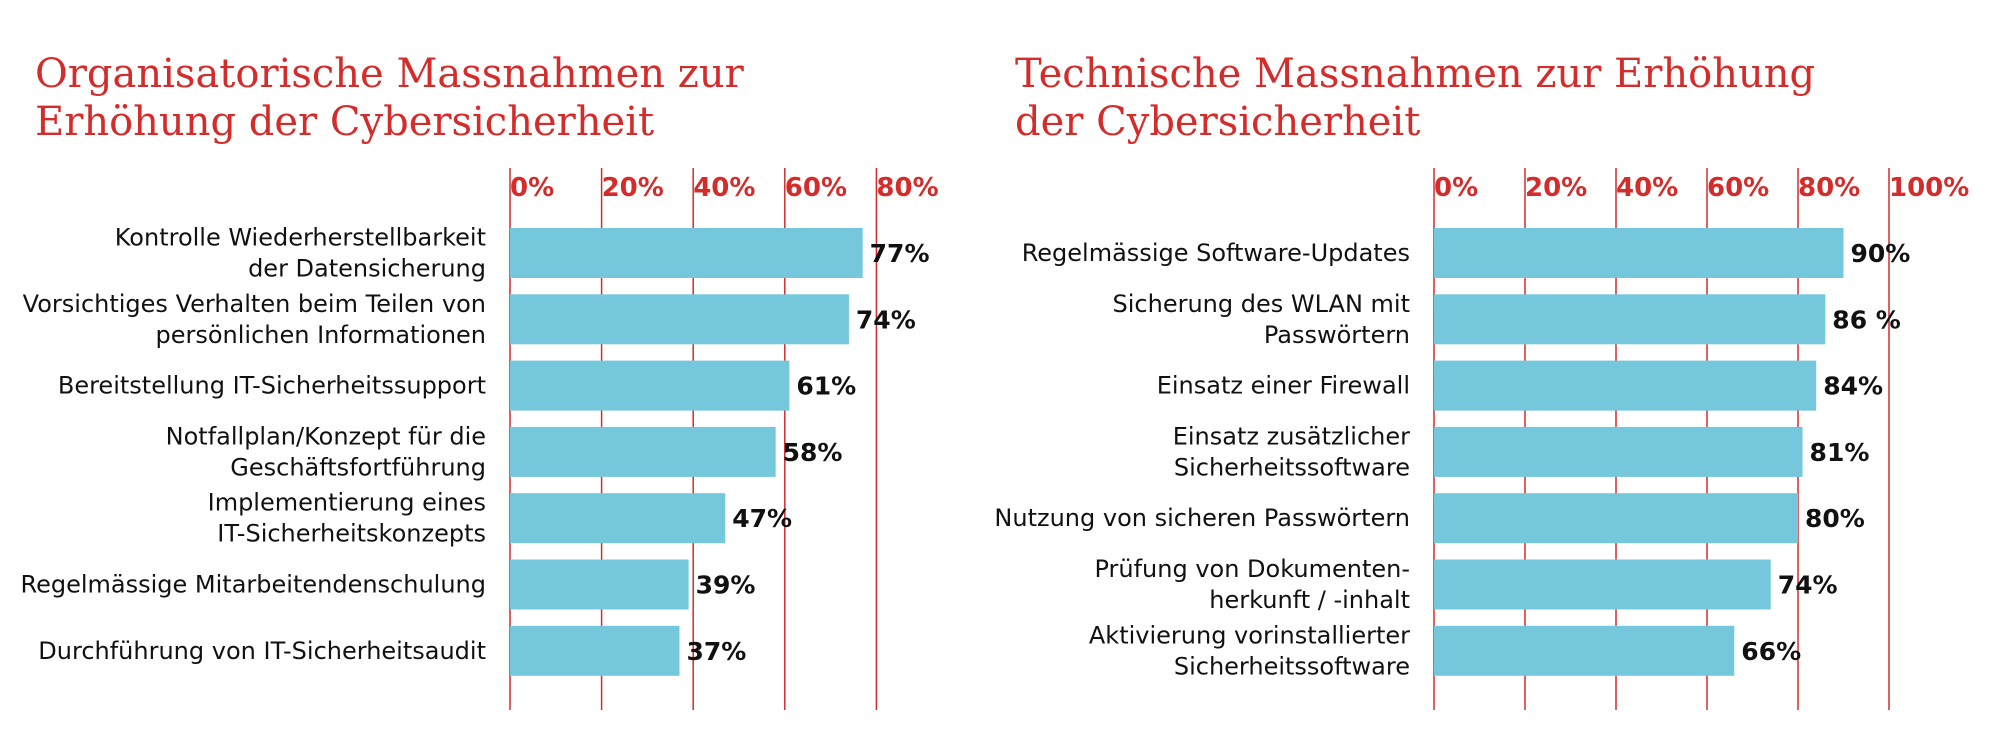 This screenshot has height=735, width=2000. What do you see at coordinates (1866, 319) in the screenshot?
I see `data-label: 86 %` at bounding box center [1866, 319].